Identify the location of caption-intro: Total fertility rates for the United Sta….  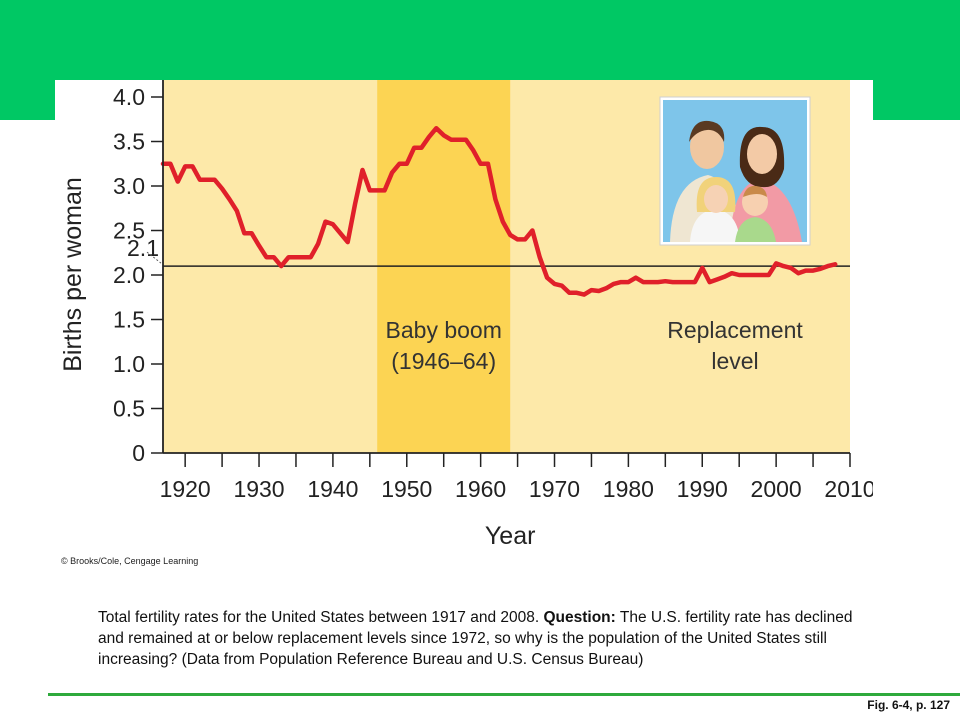
(319, 617).